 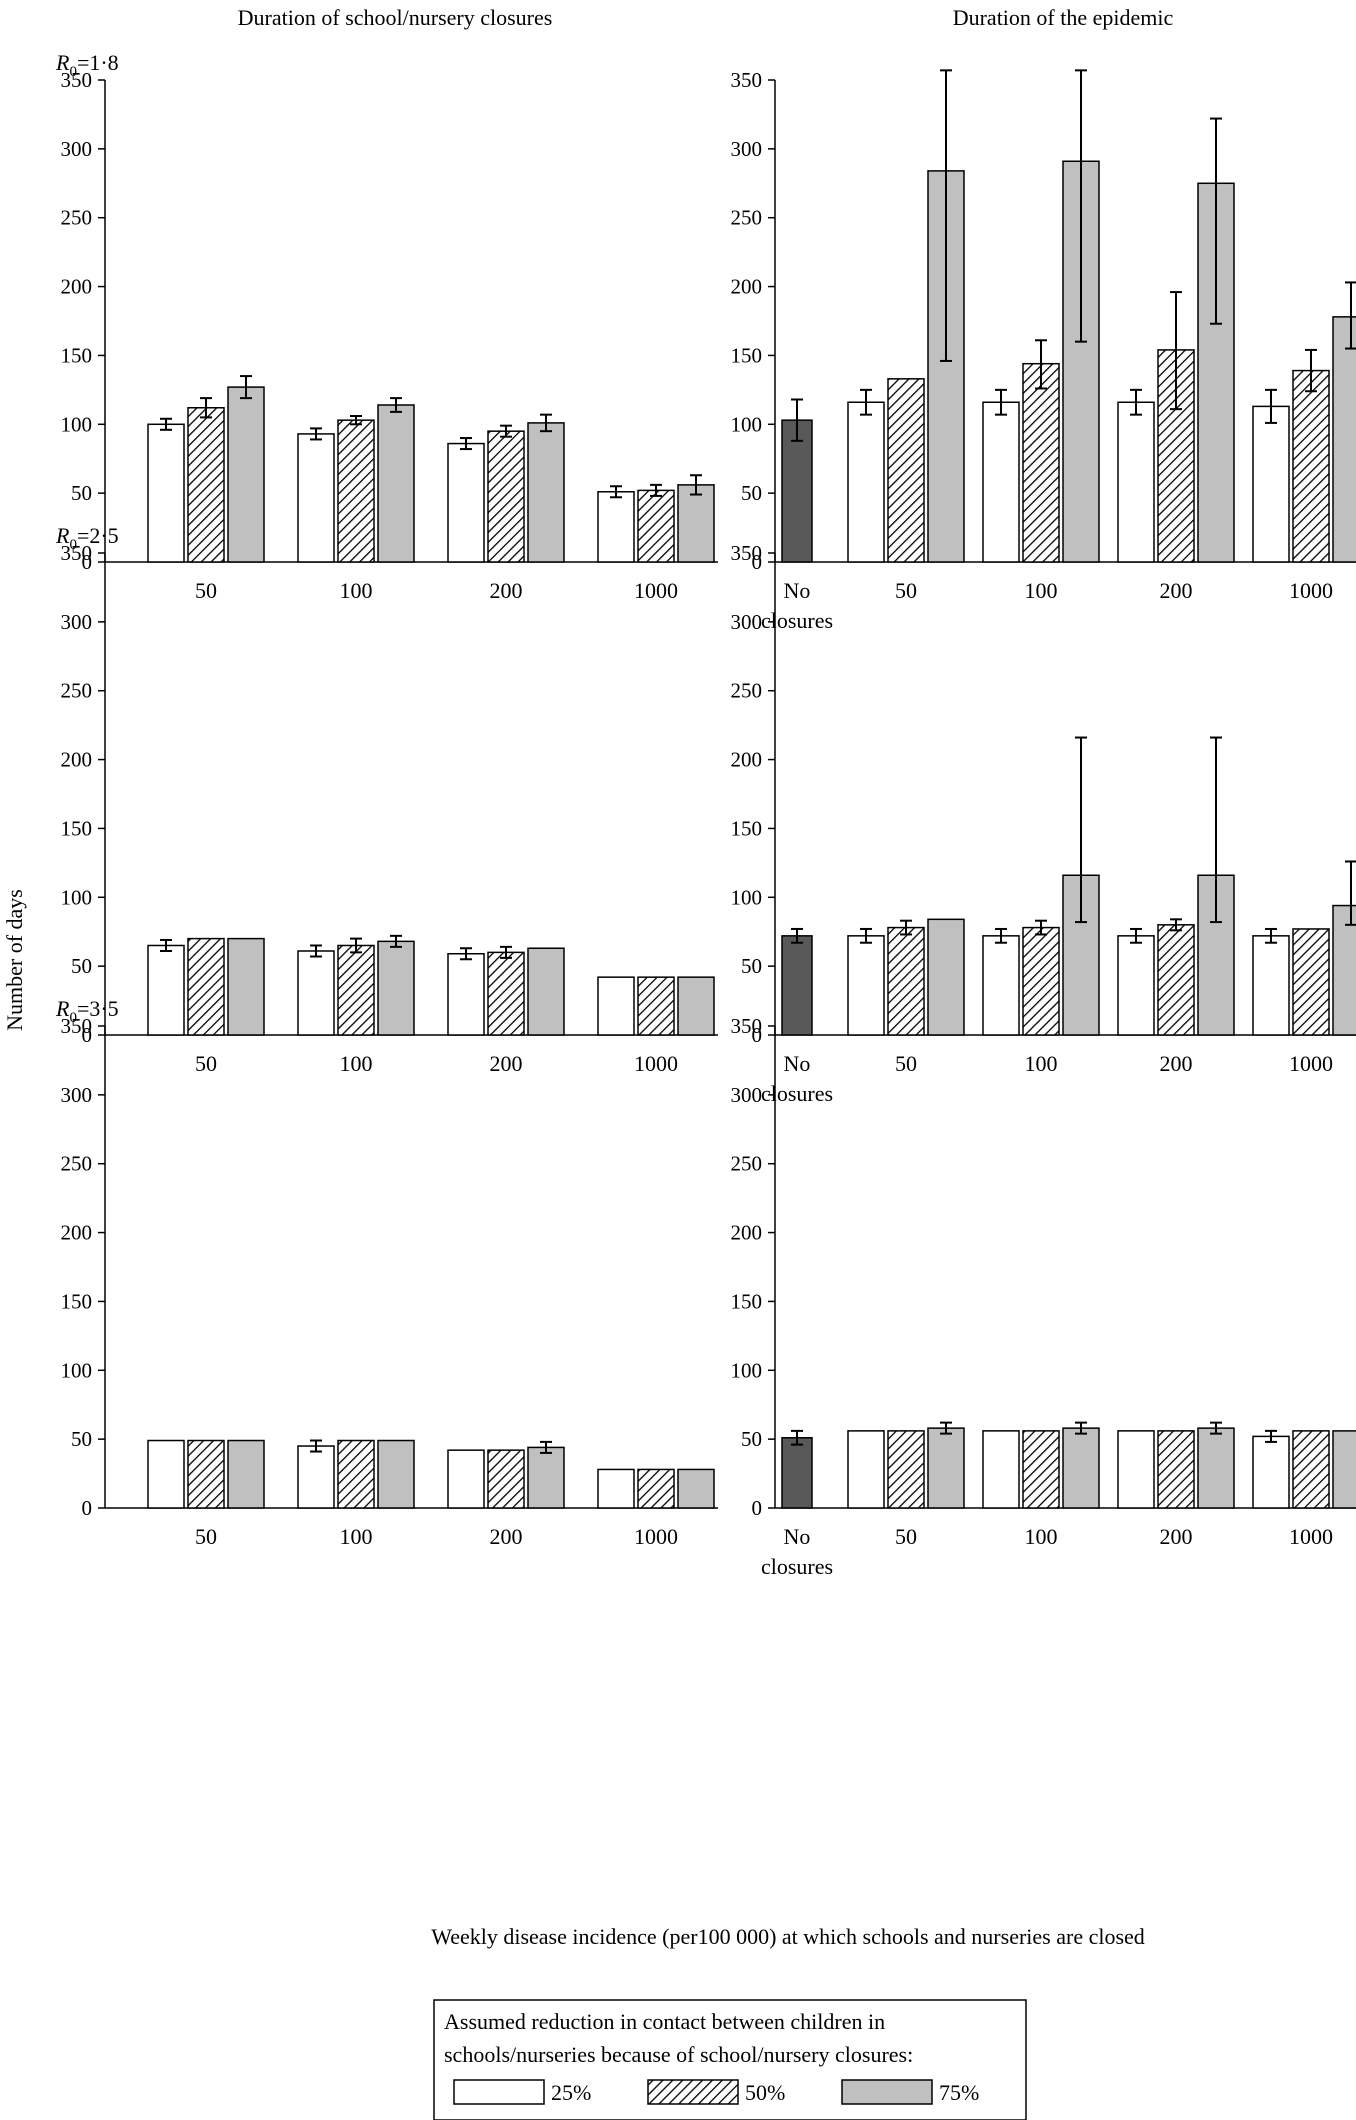 What do you see at coordinates (14, 960) in the screenshot?
I see `y-axis-title: Number of days` at bounding box center [14, 960].